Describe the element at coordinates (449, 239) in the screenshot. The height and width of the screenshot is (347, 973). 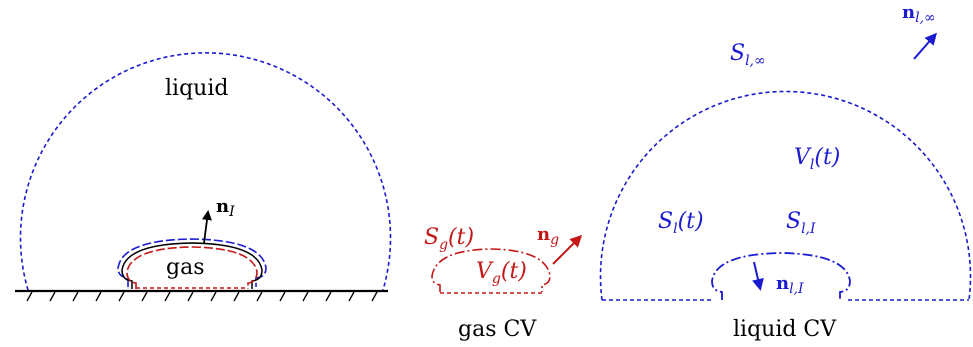
I see `gas-surface-label: Sg(t)` at that location.